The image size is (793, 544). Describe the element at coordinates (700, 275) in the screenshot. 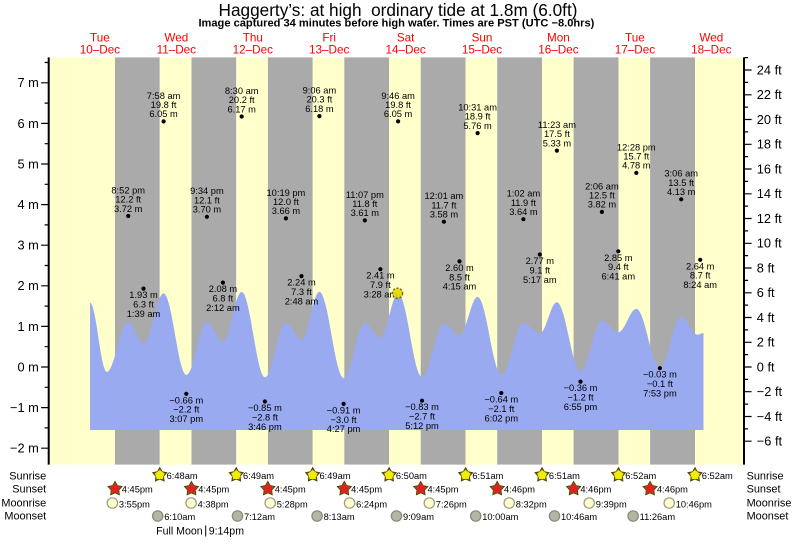

I see `svg-text:2.64 m8.7 ft8:24 am: 2.64 m 8.7 ft 8:24 am` at that location.